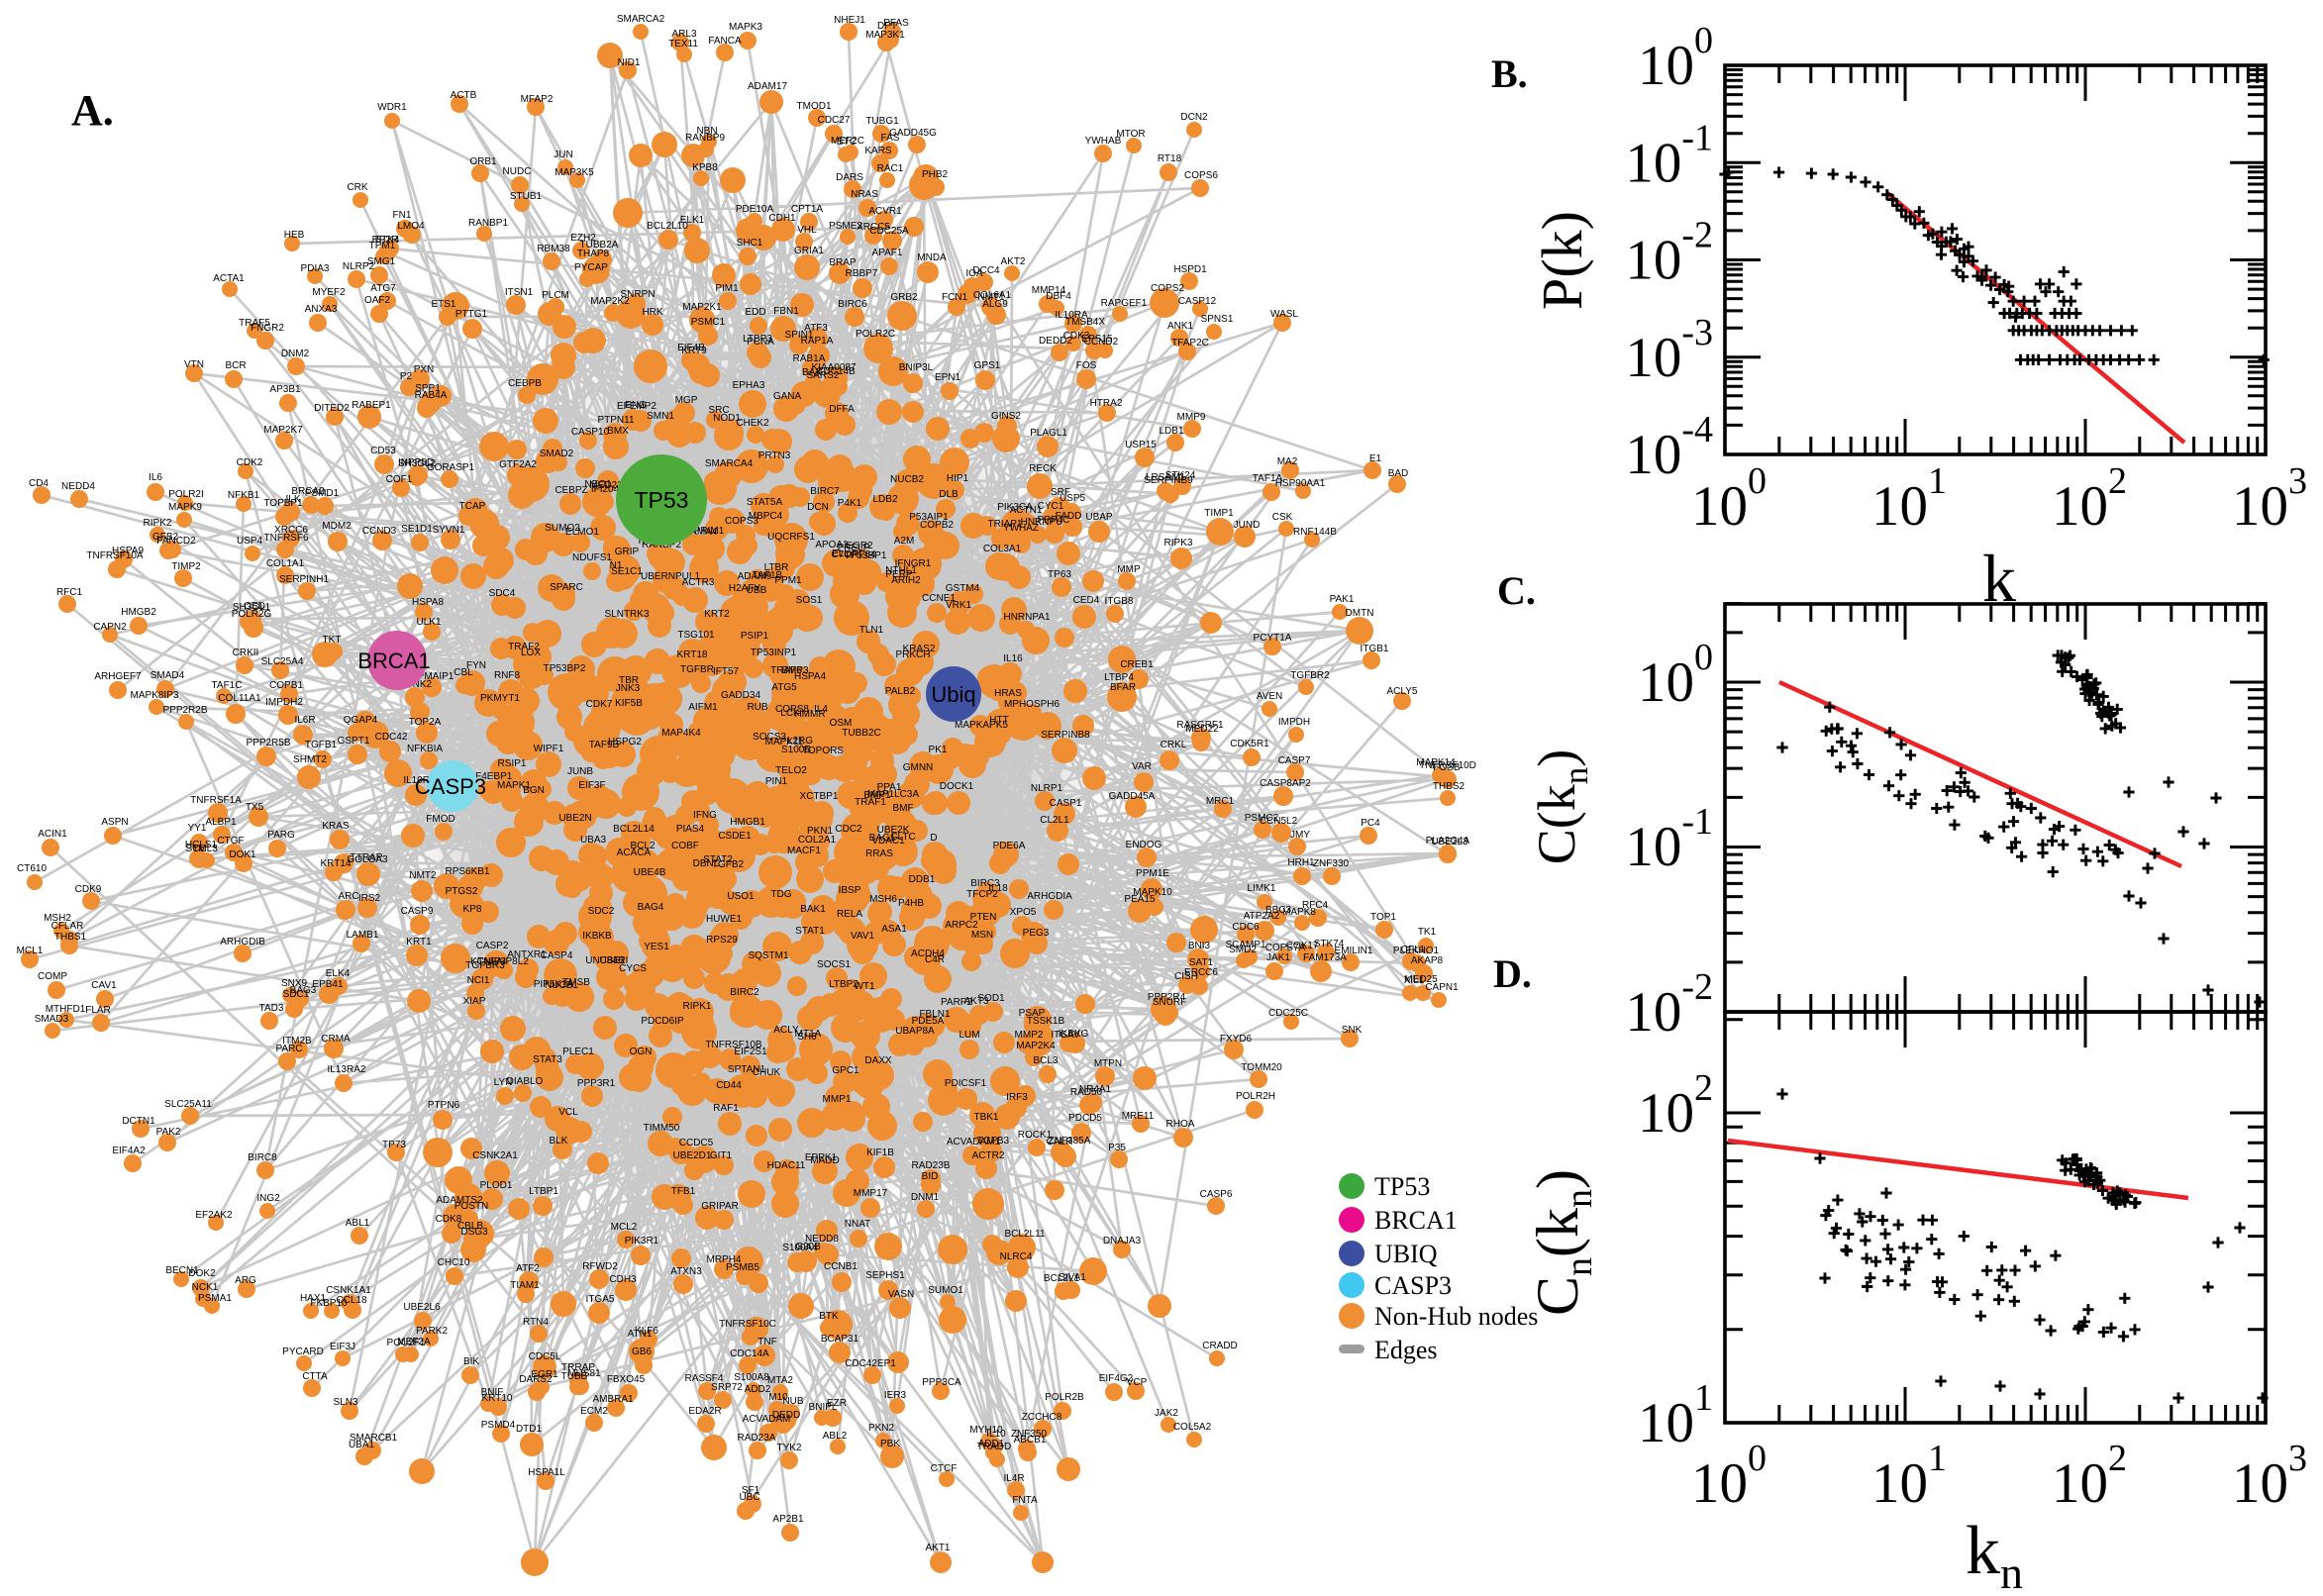 The image size is (2323, 1596). Describe the element at coordinates (991, 298) in the screenshot. I see `svg-text: NMT1` at that location.